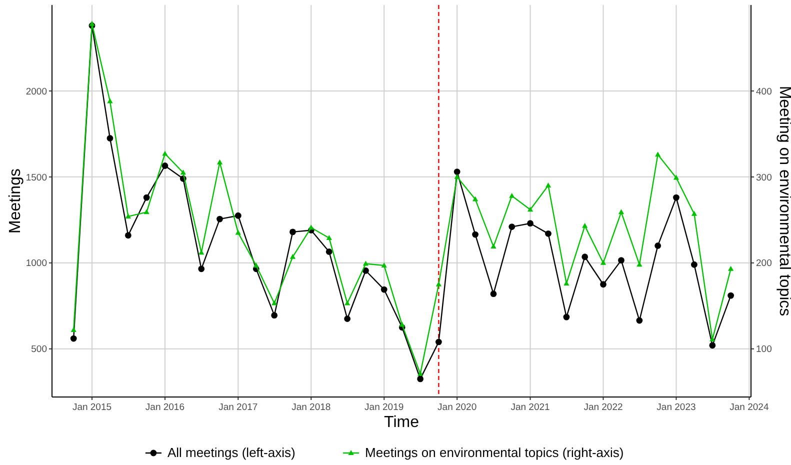 The image size is (791, 465). What do you see at coordinates (764, 92) in the screenshot?
I see `y2-tick-label: 400` at bounding box center [764, 92].